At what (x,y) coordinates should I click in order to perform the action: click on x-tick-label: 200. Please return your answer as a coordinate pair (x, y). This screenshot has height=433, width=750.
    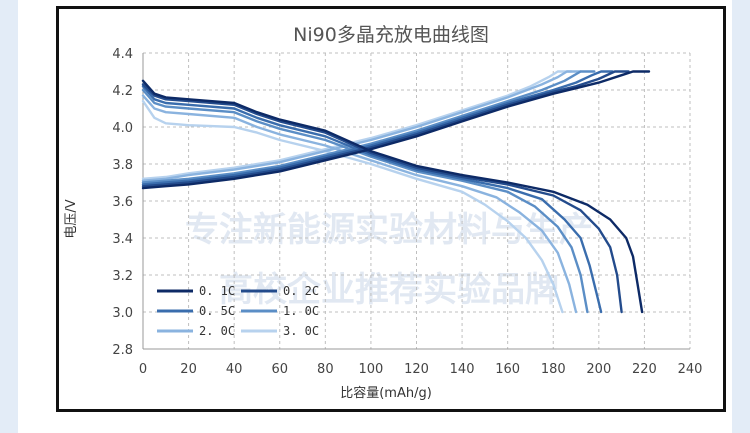
    Looking at the image, I should click on (598, 369).